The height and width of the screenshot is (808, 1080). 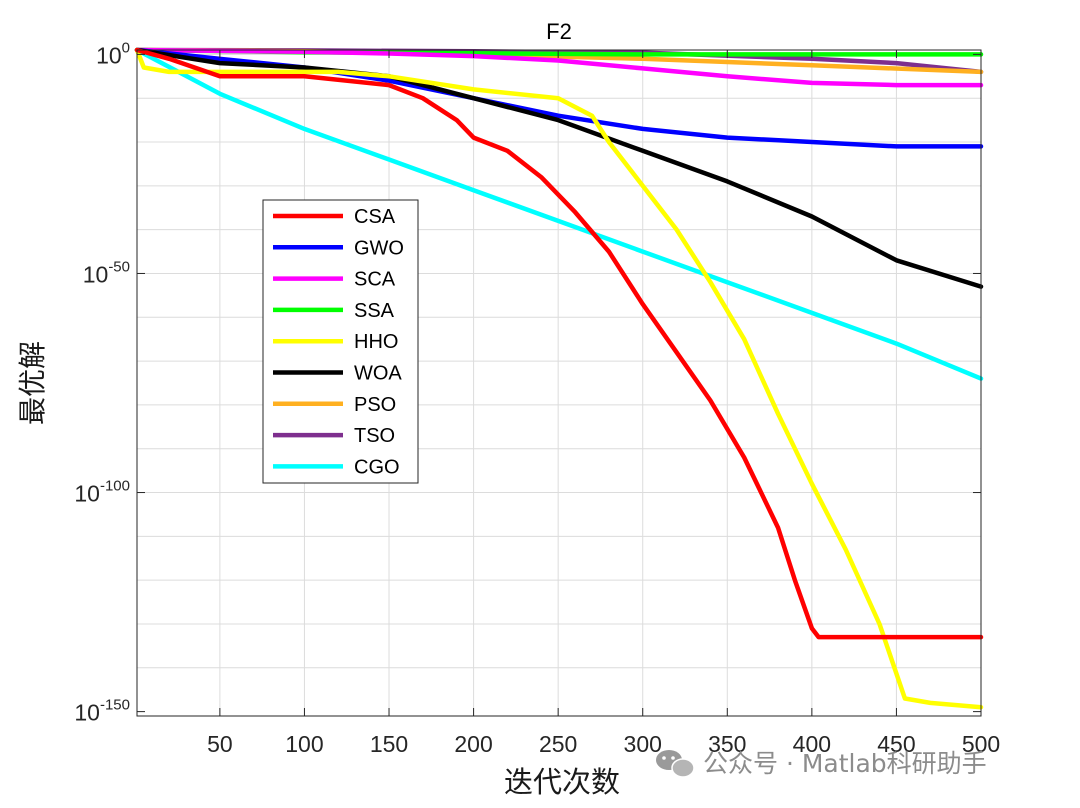 I want to click on legend-entry-csa: CSA, so click(x=334, y=217).